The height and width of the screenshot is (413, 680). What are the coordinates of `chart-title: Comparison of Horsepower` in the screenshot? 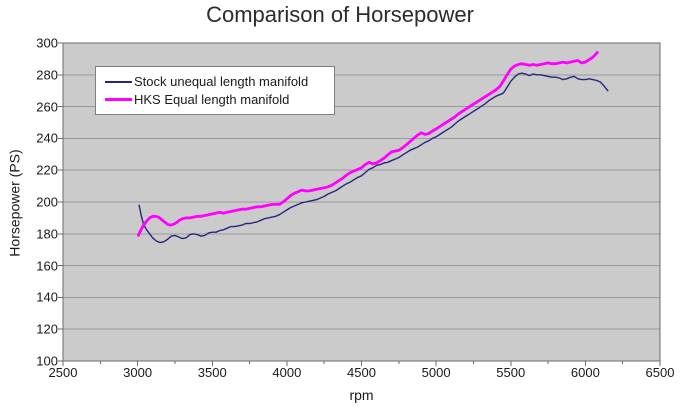 It's located at (340, 14).